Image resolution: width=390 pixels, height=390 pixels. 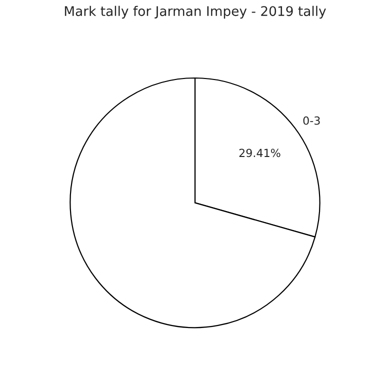 What do you see at coordinates (311, 120) in the screenshot?
I see `slice-label: 0-3` at bounding box center [311, 120].